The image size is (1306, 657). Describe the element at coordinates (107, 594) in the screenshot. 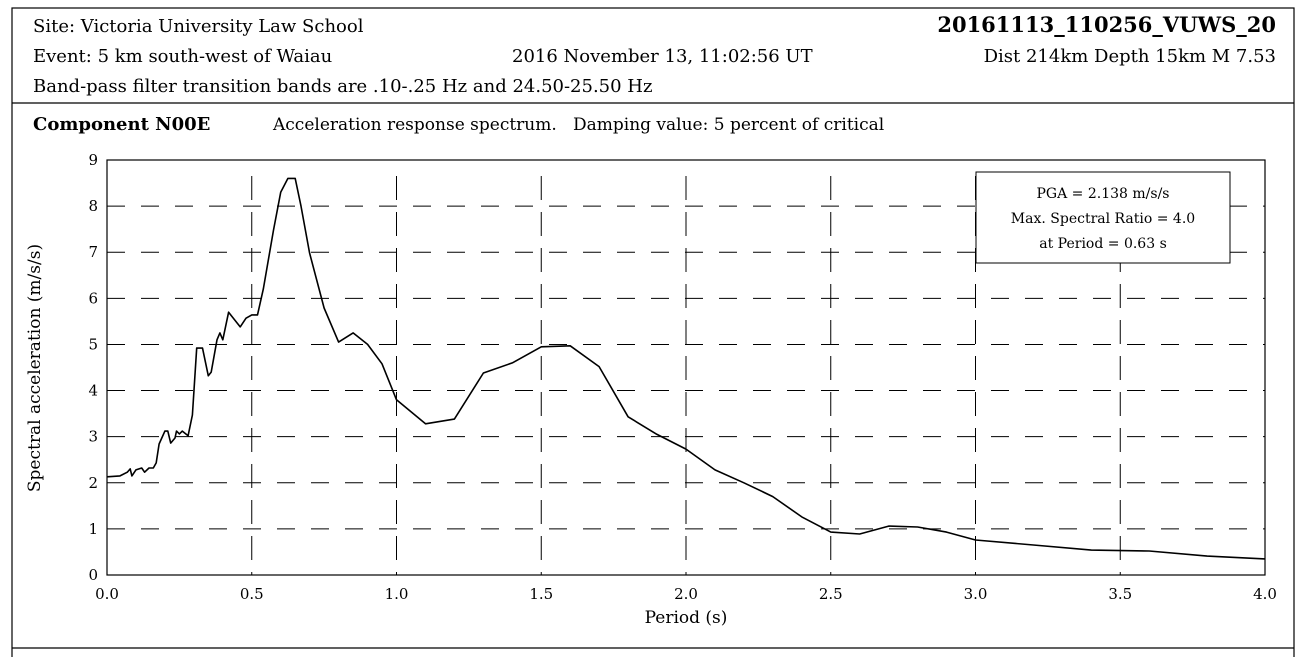

I see `x-tick-label: 0.0` at that location.